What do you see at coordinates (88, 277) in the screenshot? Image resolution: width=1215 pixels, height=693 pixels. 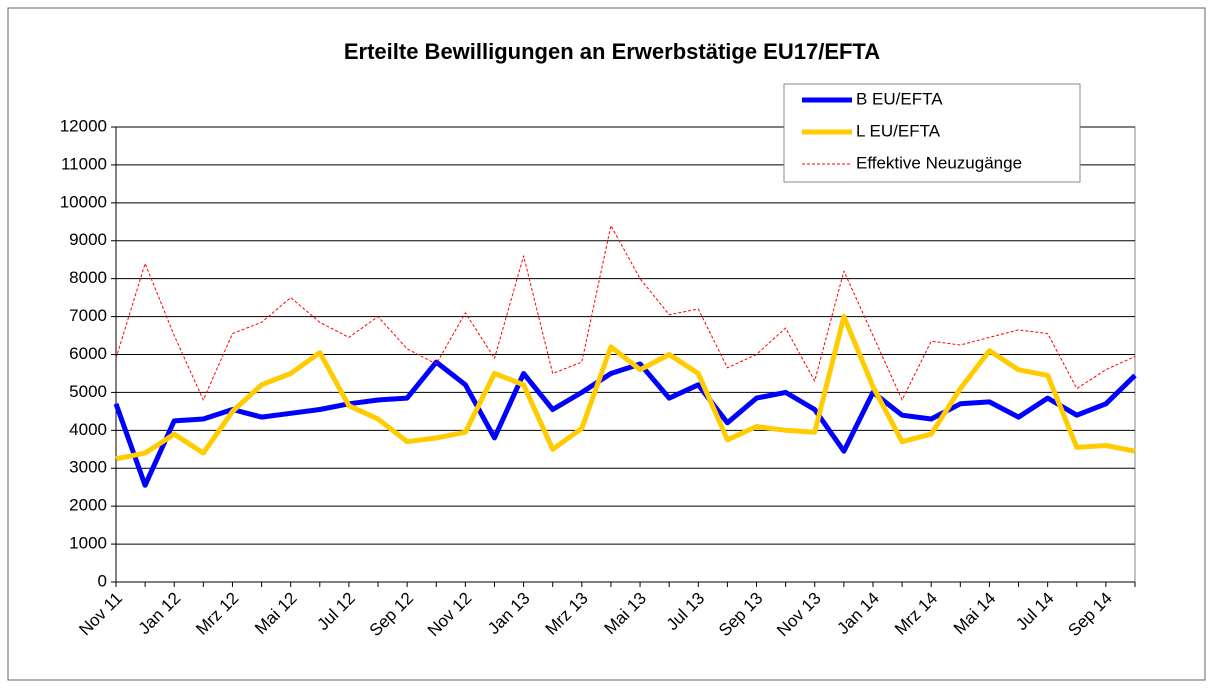 I see `y-tick-label: 8000` at bounding box center [88, 277].